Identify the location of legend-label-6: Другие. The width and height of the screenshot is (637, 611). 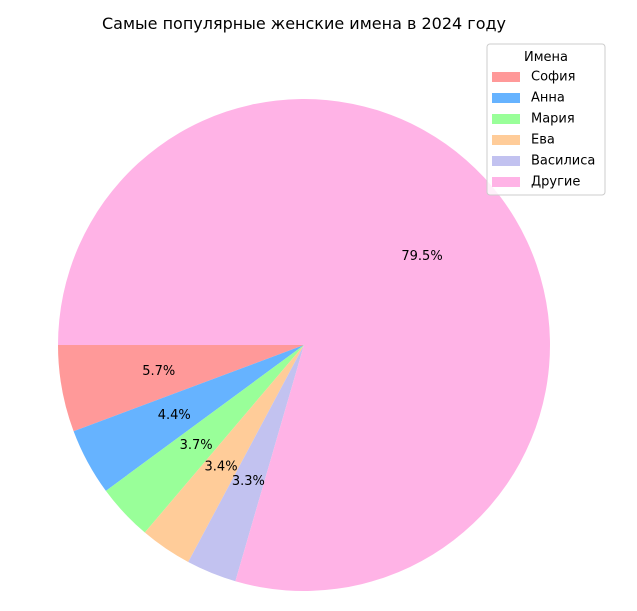
(555, 182).